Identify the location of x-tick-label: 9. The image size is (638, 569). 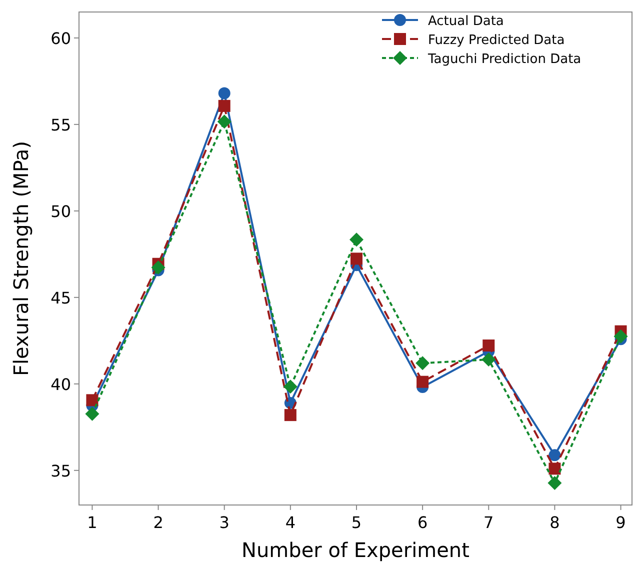
(621, 522).